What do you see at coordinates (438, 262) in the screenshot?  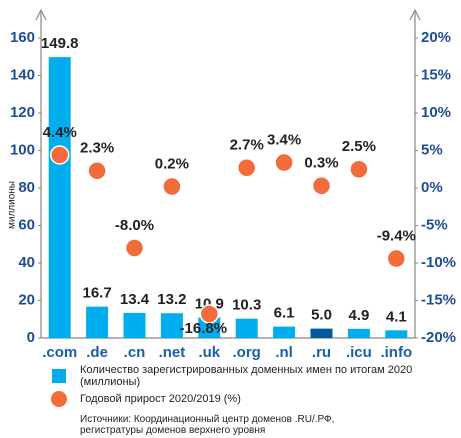 I see `y2-tick-label: -10%` at bounding box center [438, 262].